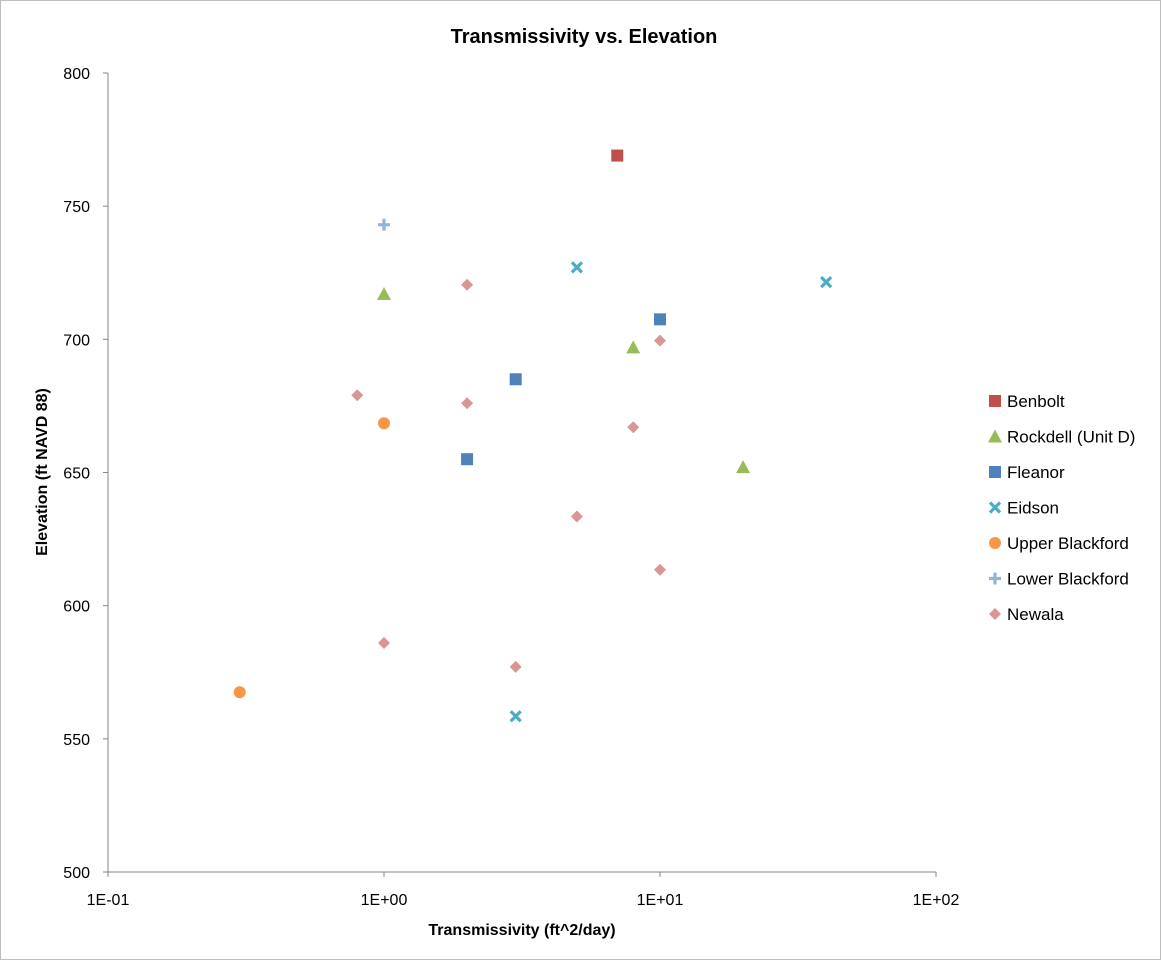 The width and height of the screenshot is (1161, 960). I want to click on y-tick-label: 700, so click(76, 340).